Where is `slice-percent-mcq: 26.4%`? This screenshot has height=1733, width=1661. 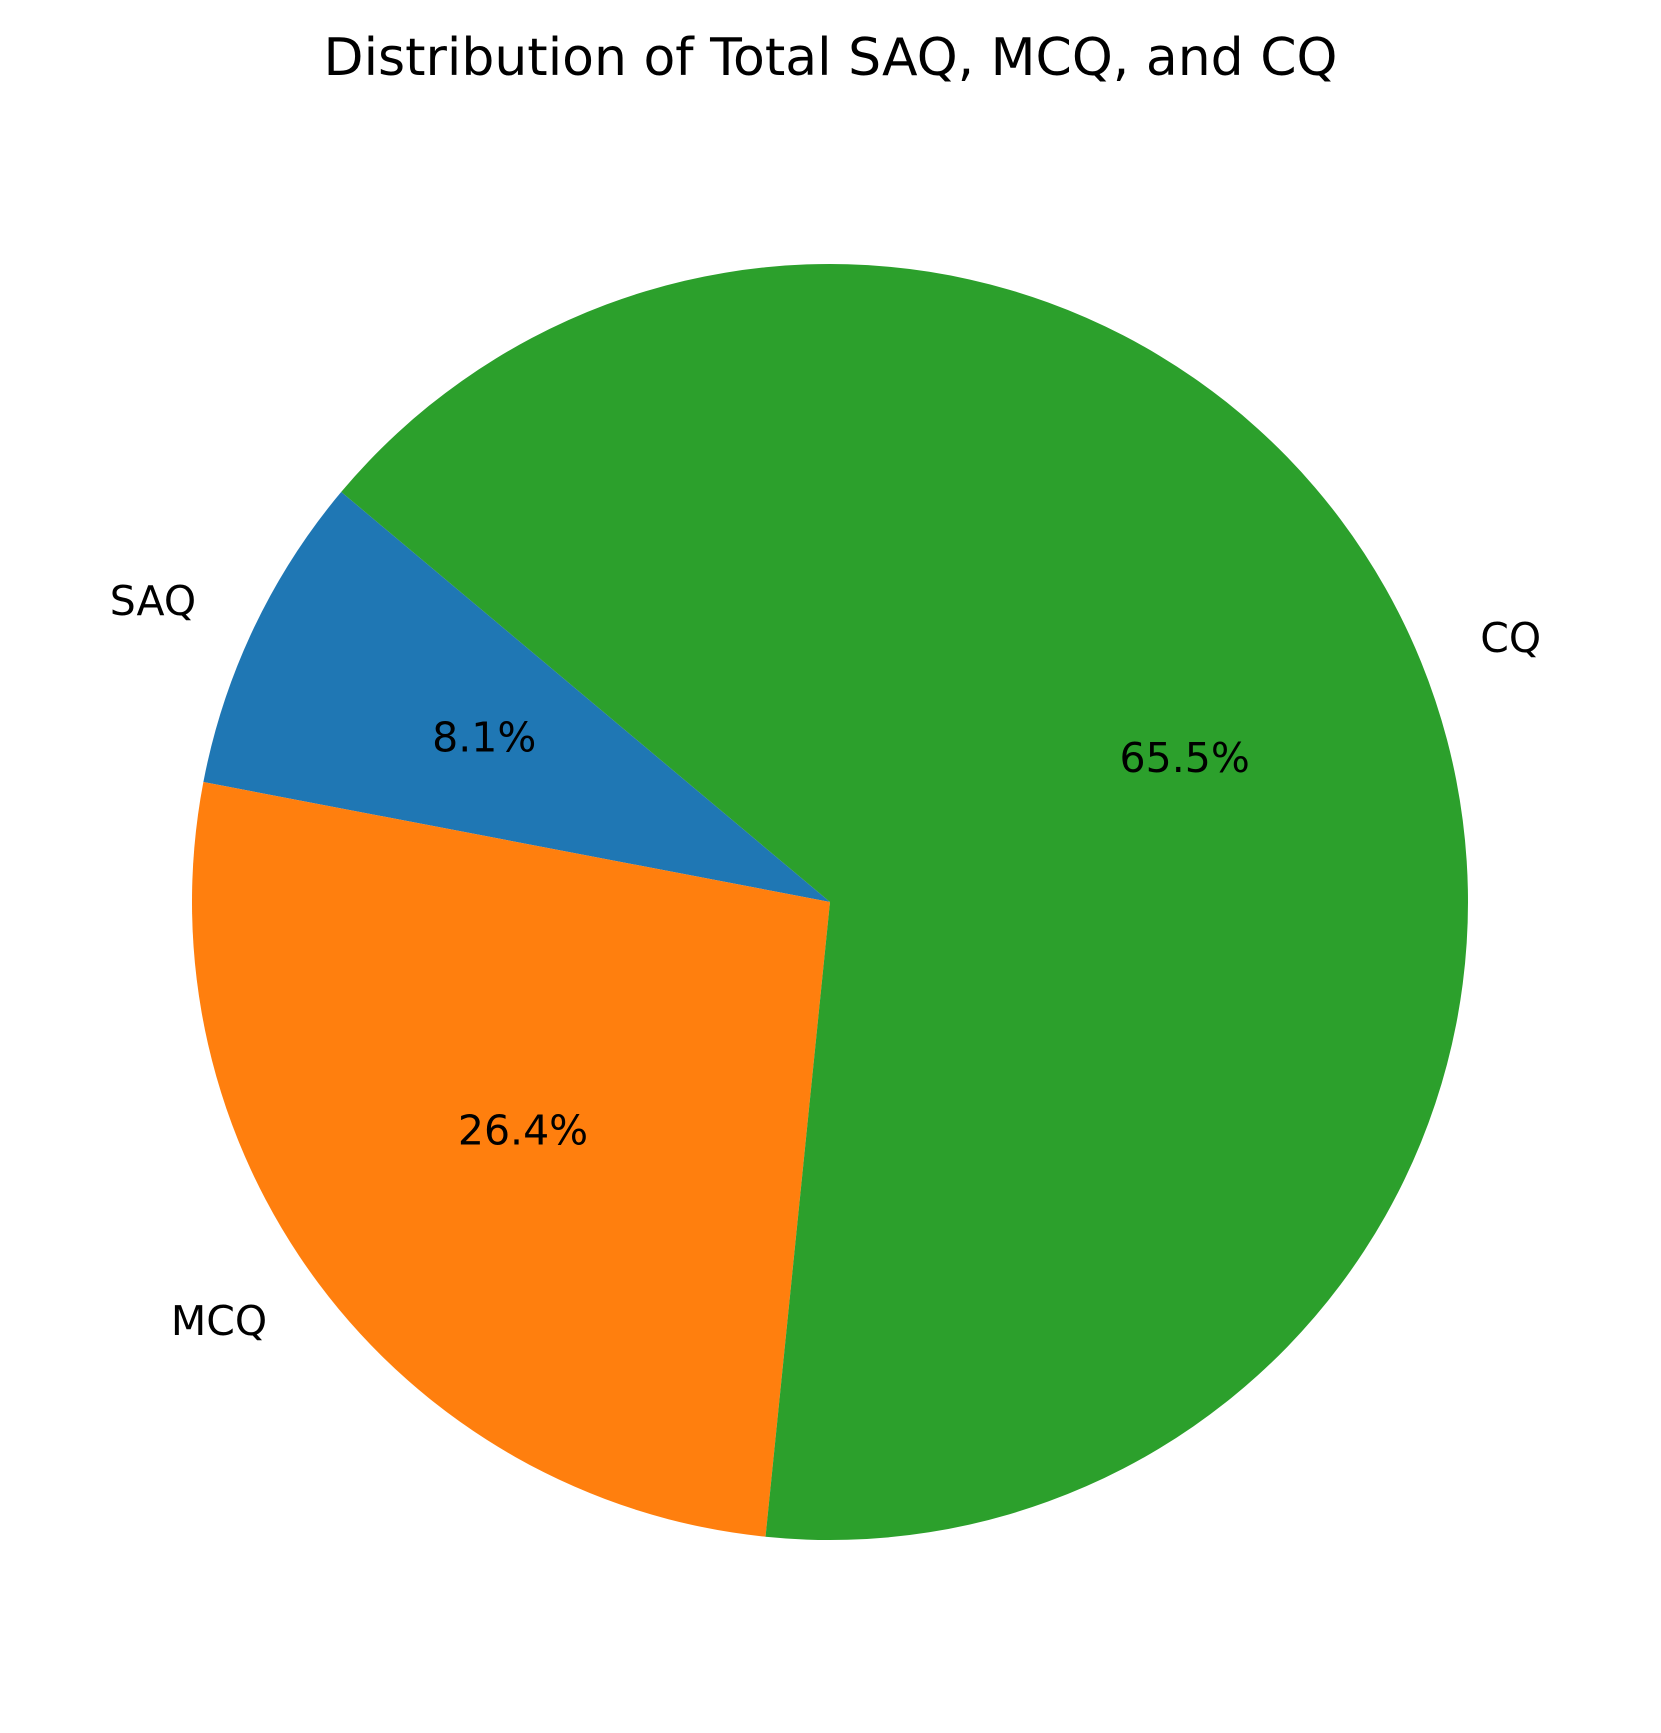
slice-percent-mcq: 26.4% is located at coordinates (523, 1131).